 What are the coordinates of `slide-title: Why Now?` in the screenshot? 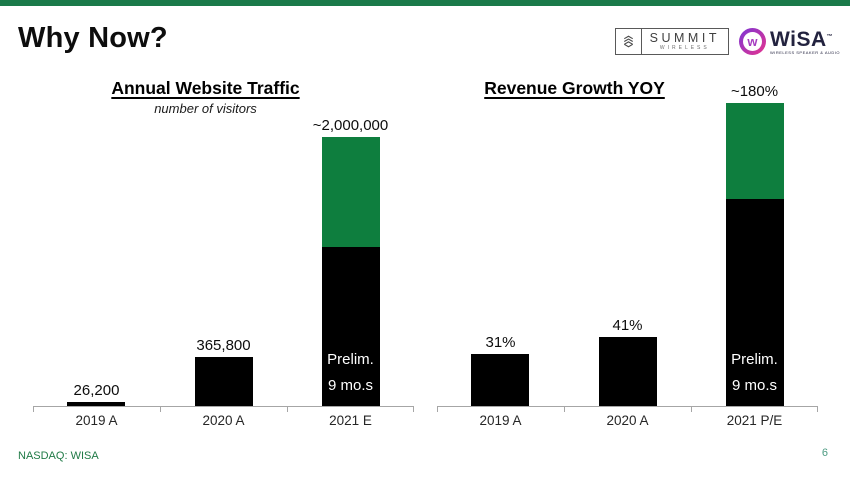 It's located at (93, 38).